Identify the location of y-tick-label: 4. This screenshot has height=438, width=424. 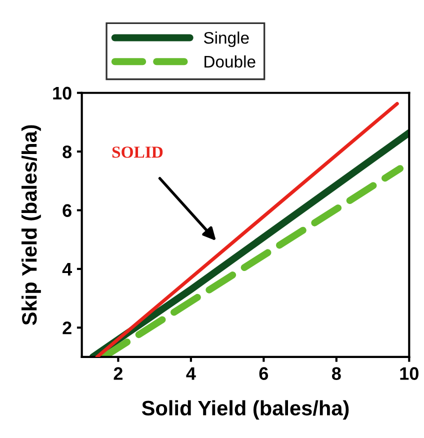
(67, 269).